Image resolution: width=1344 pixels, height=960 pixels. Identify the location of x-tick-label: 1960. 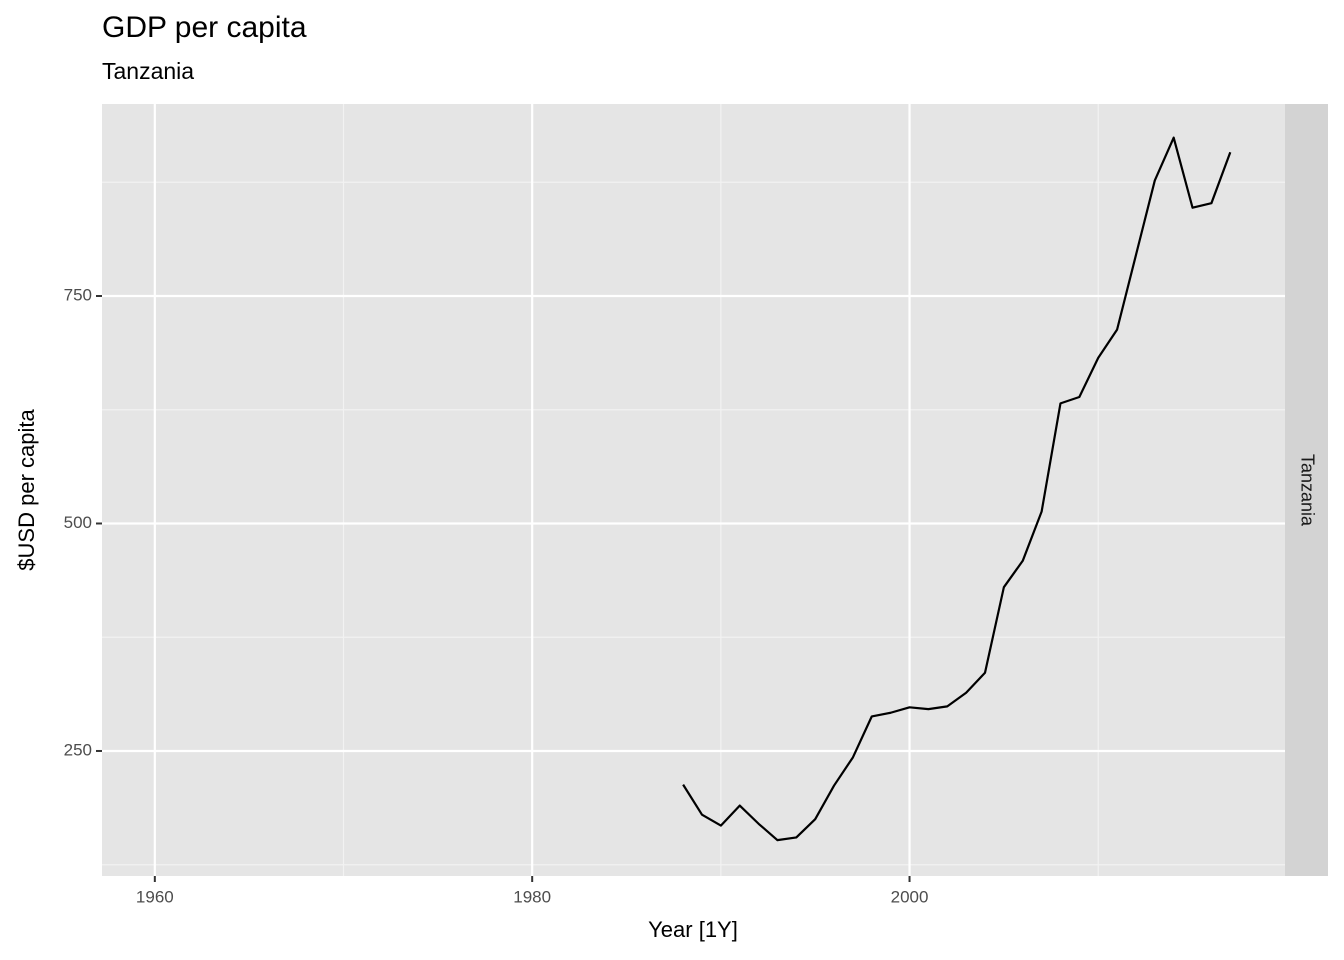
(155, 896).